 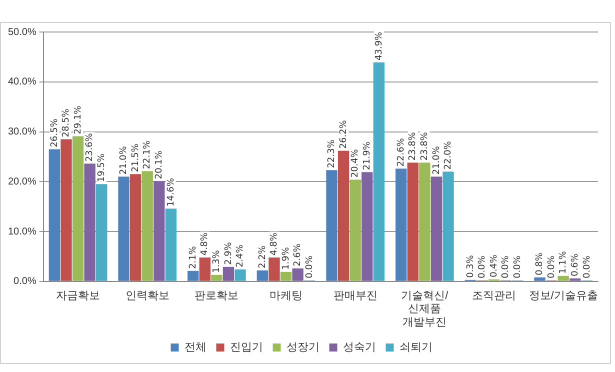 I want to click on y-tick-label: 30.0%, so click(x=22, y=132).